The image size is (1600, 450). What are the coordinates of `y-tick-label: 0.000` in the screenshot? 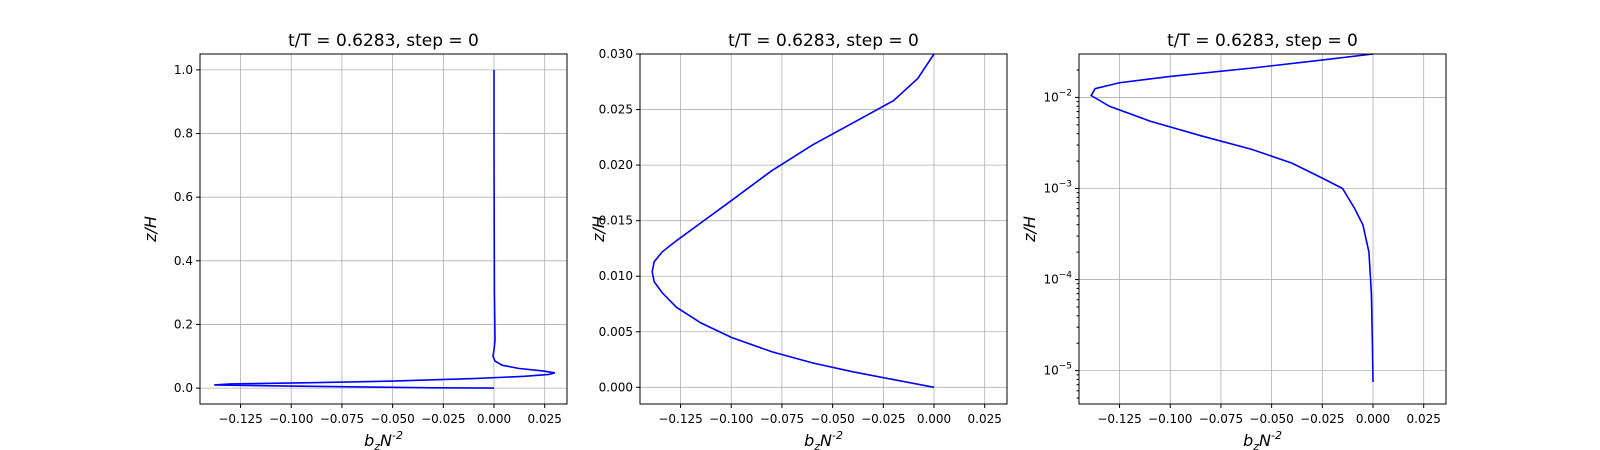 It's located at (616, 387).